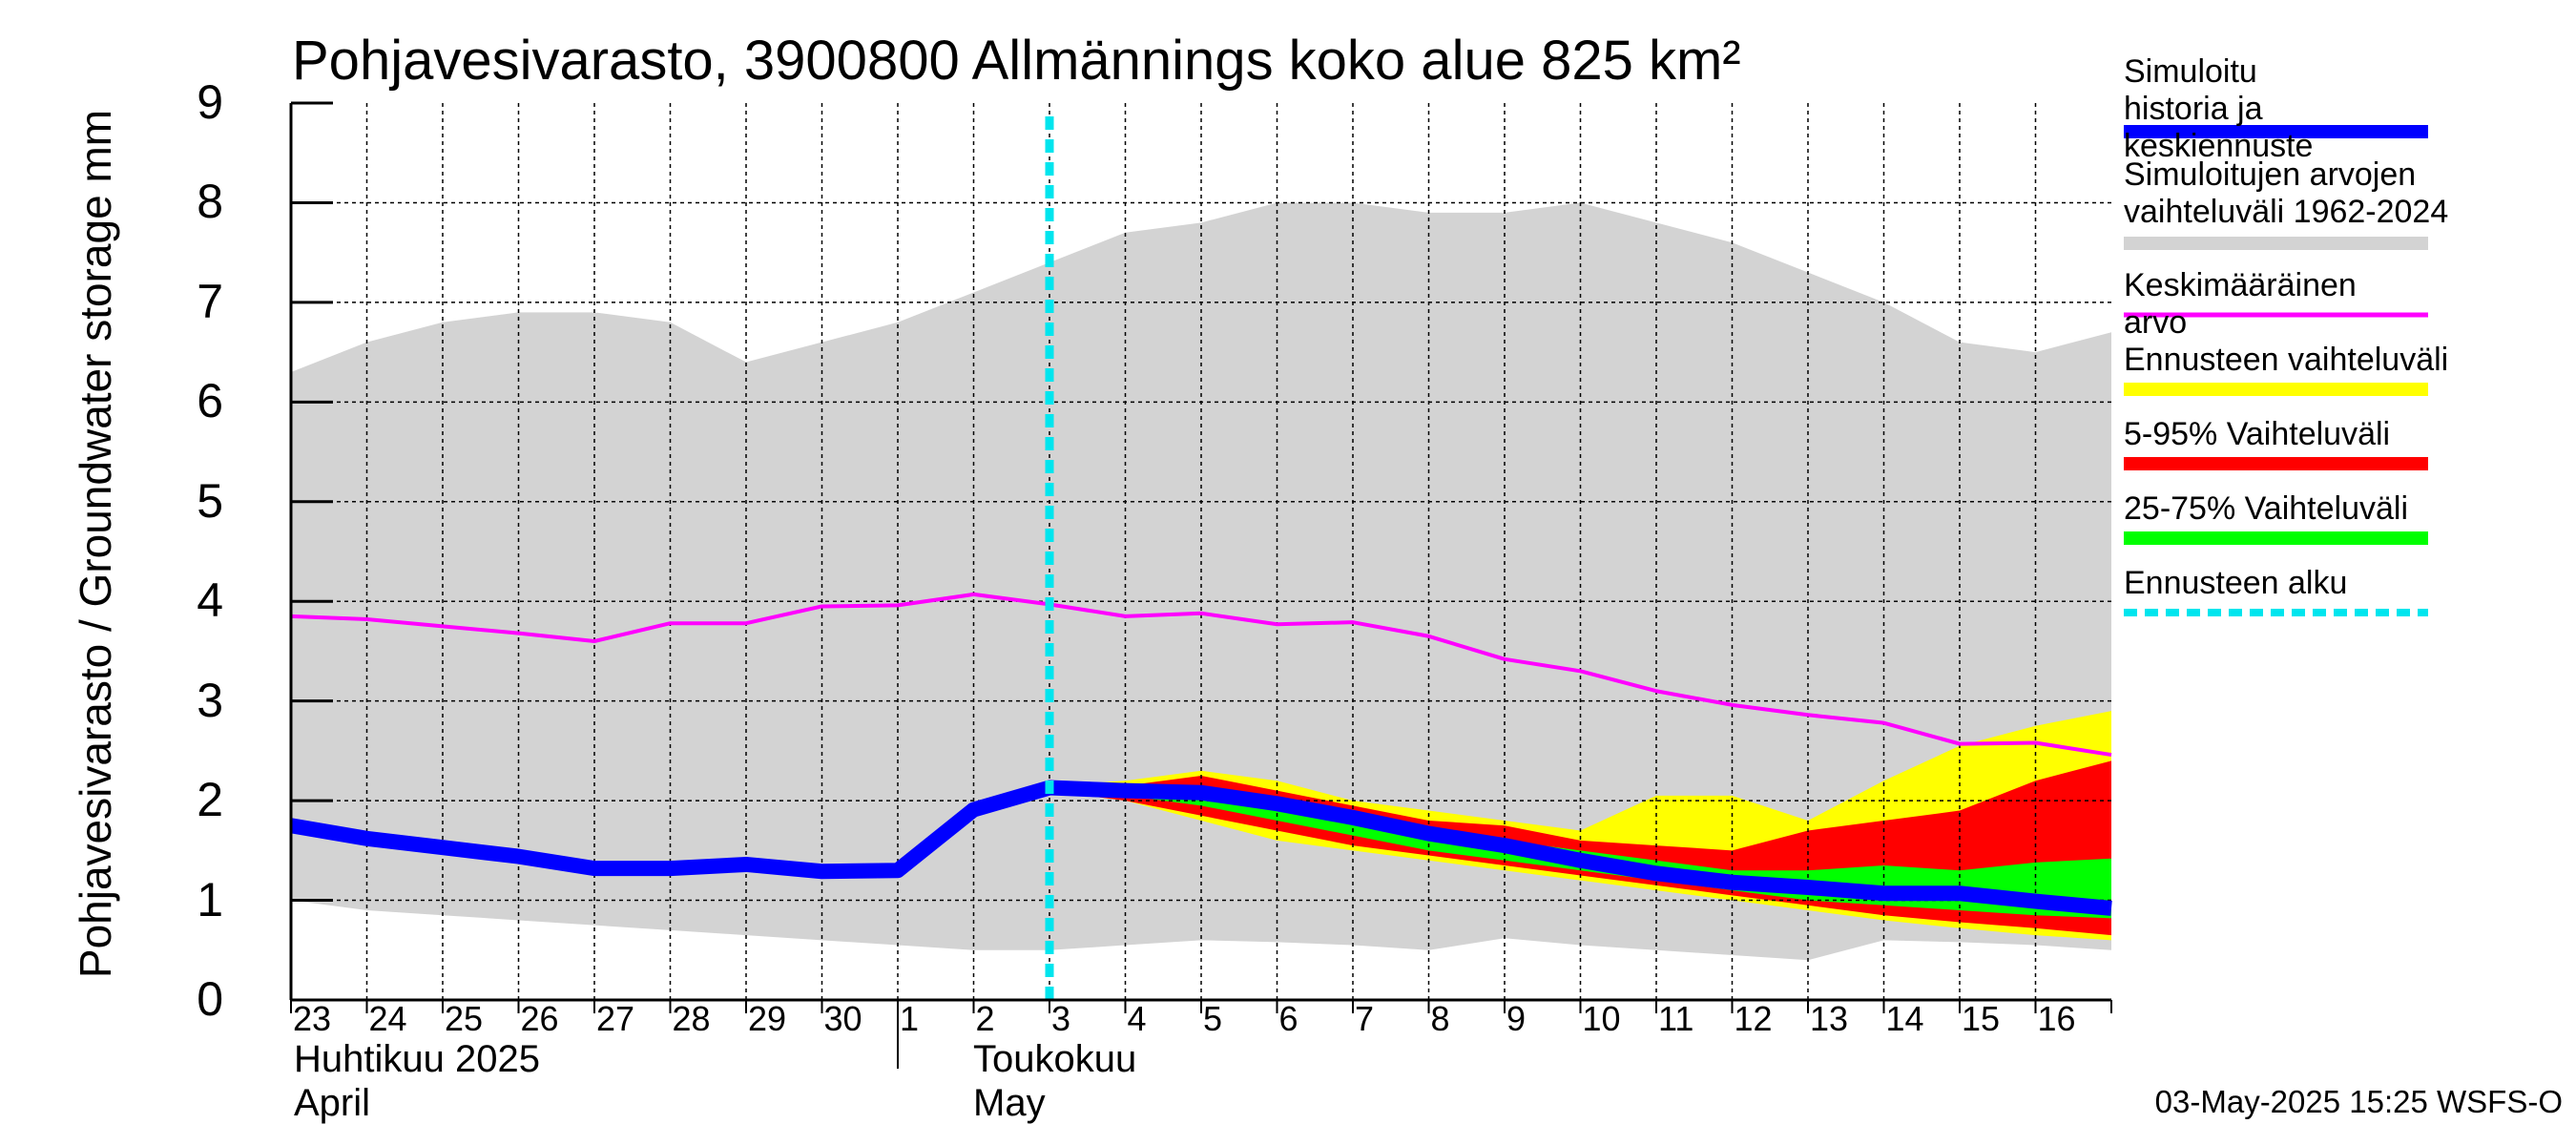  Describe the element at coordinates (417, 1059) in the screenshot. I see `month-label-april-fi: Huhtikuu 2025` at that location.